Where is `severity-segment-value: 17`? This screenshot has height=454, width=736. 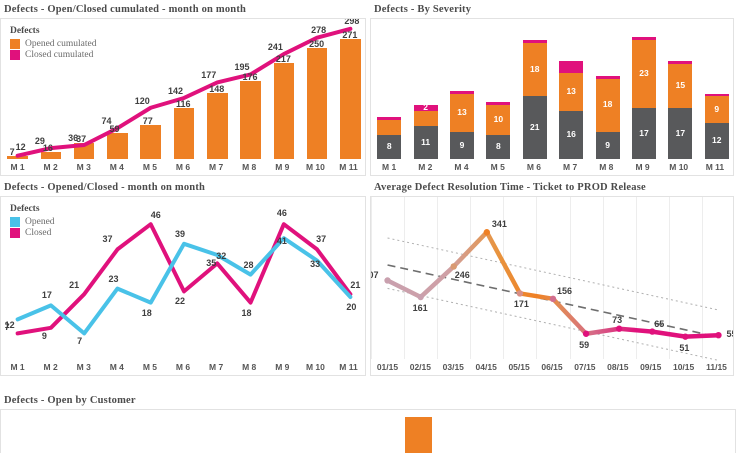
severity-segment-value: 17 is located at coordinates (680, 132).